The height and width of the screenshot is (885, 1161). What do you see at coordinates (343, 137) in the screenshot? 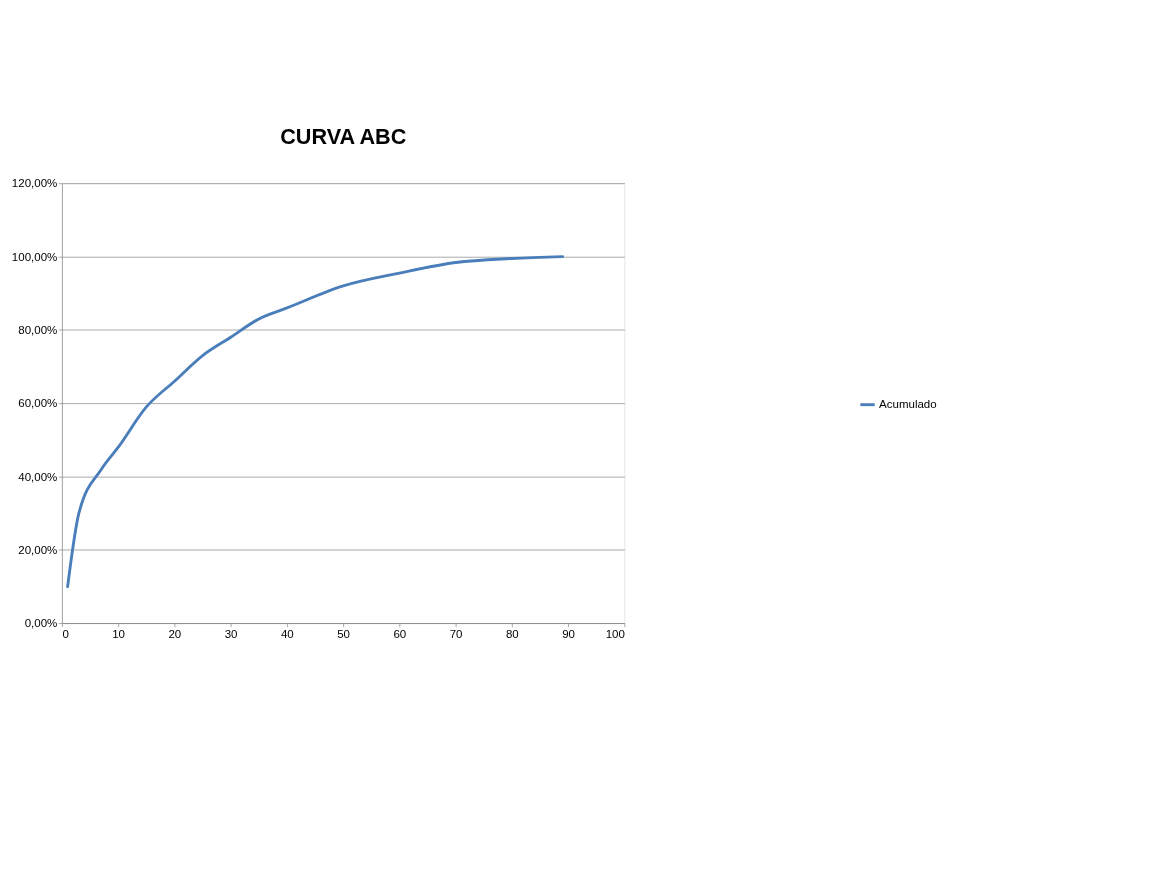
I see `chart-title: CURVA ABC` at bounding box center [343, 137].